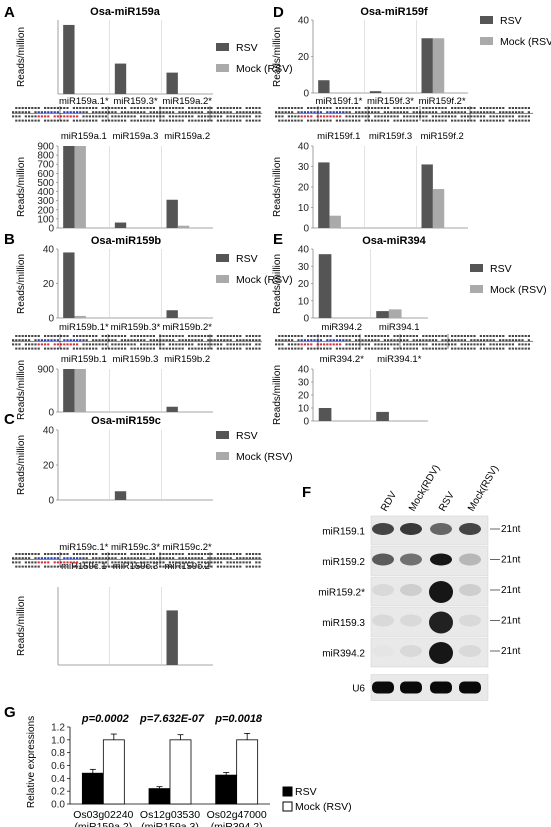  I want to click on hairpin-mir159f, so click(404, 114).